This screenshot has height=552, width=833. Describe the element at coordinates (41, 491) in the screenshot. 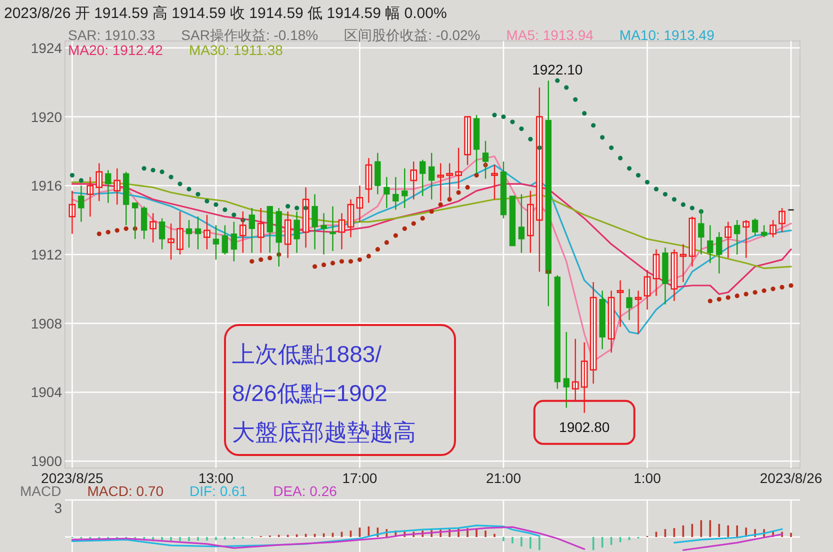

I see `text: MACD` at that location.